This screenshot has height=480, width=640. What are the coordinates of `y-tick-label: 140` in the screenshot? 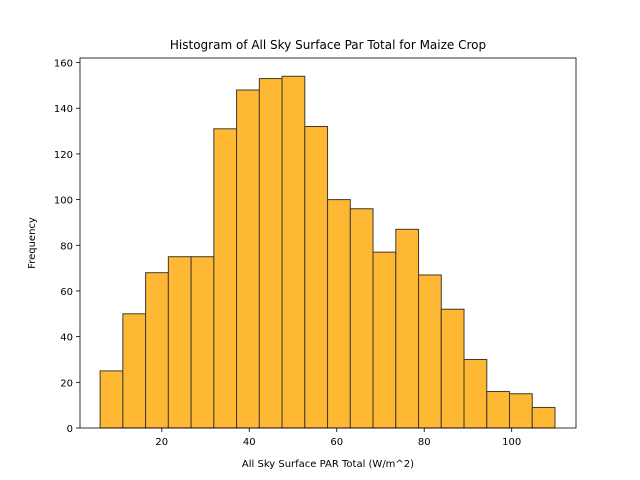 It's located at (63, 109).